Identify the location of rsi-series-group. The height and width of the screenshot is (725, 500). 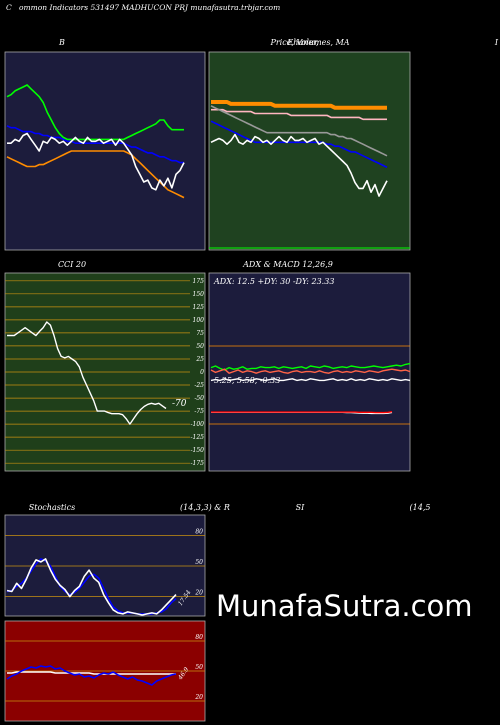
(91, 675).